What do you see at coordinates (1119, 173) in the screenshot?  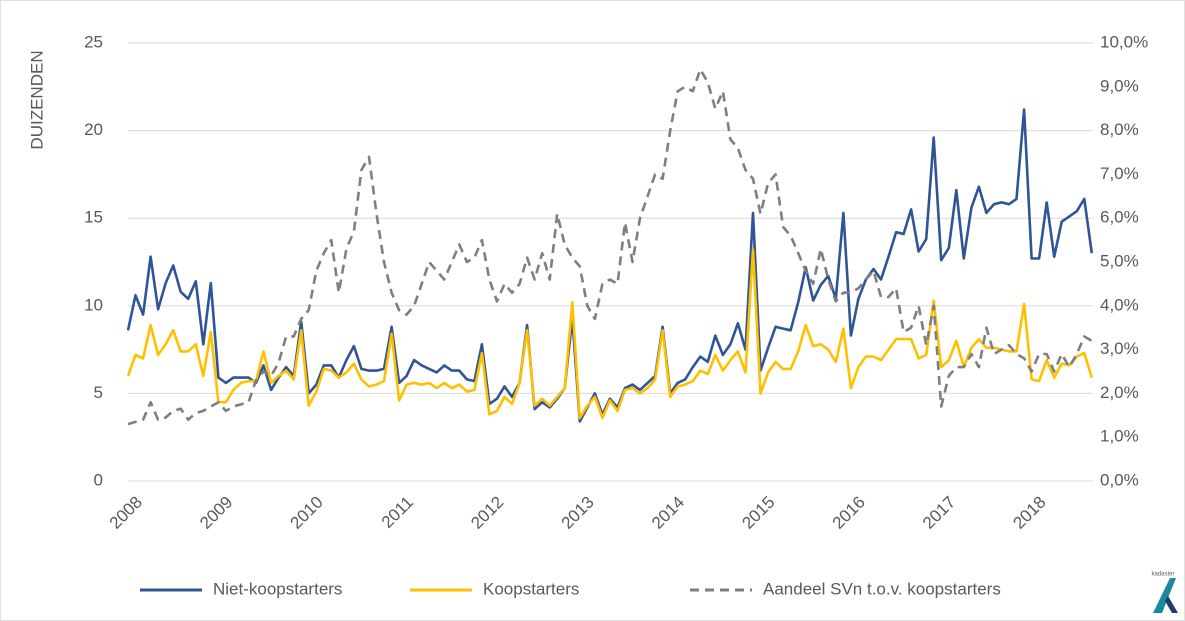 I see `y2-tick-label: 7,0%` at bounding box center [1119, 173].